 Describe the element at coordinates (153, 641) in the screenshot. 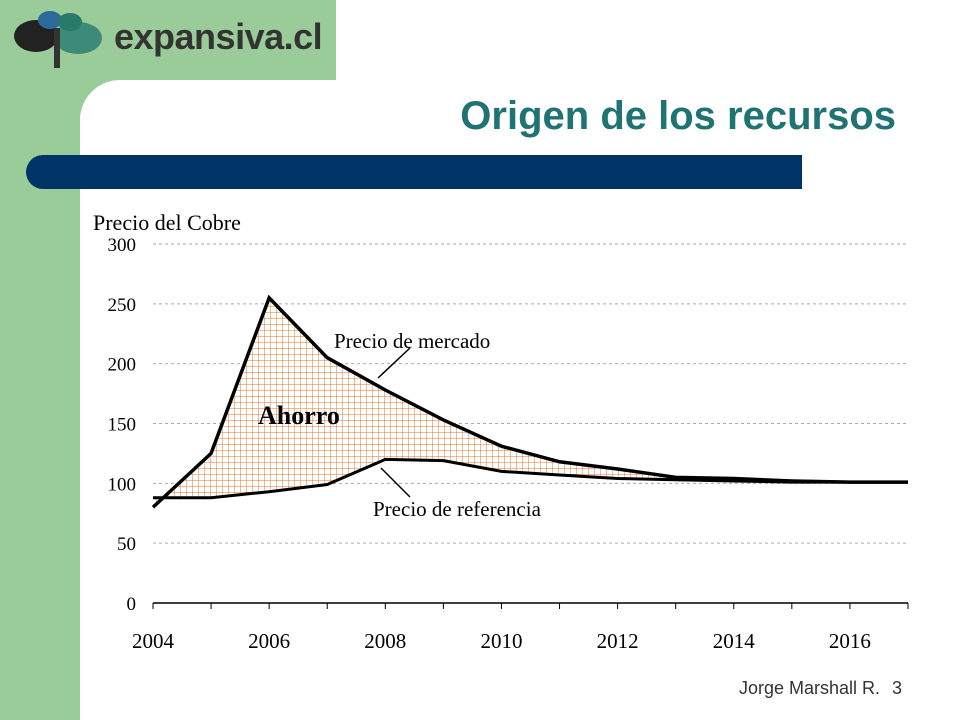

I see `x-tick-label: 2004` at that location.